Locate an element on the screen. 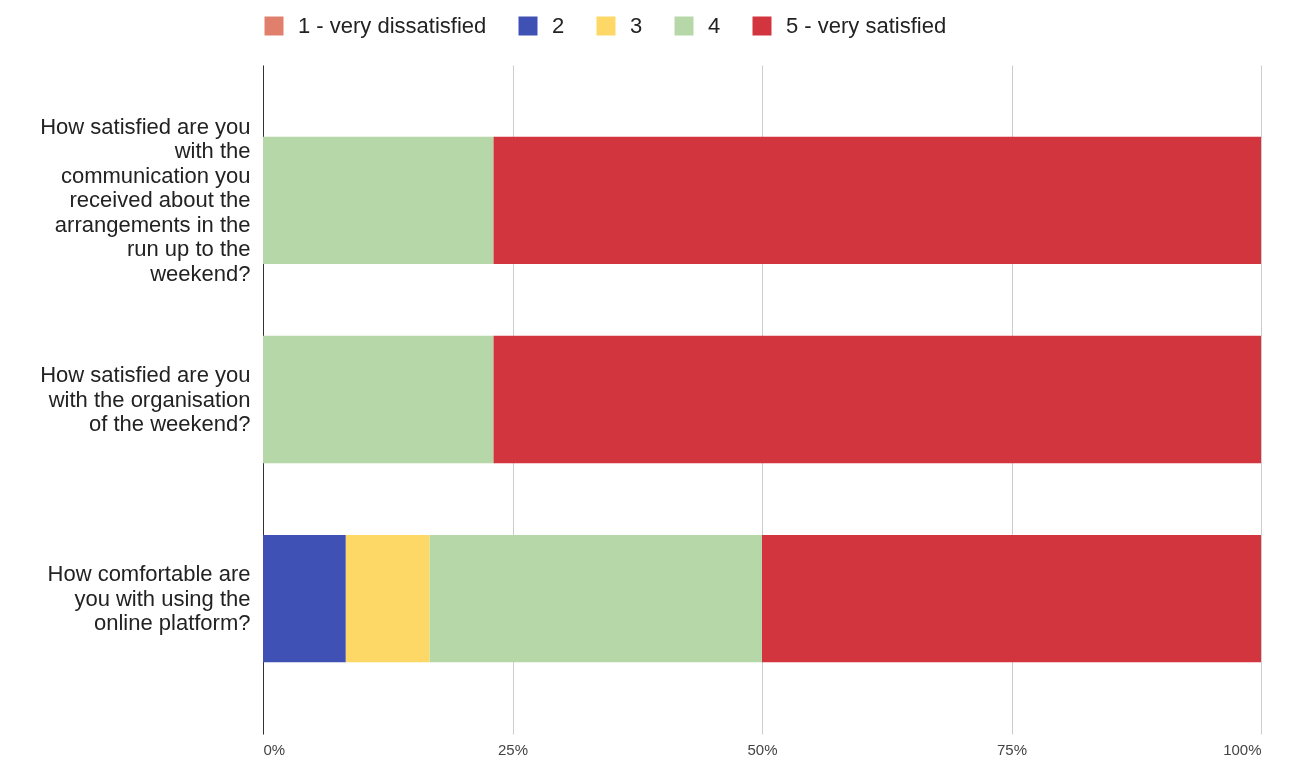 This screenshot has height=764, width=1298. x-tick-label: 75% is located at coordinates (1012, 749).